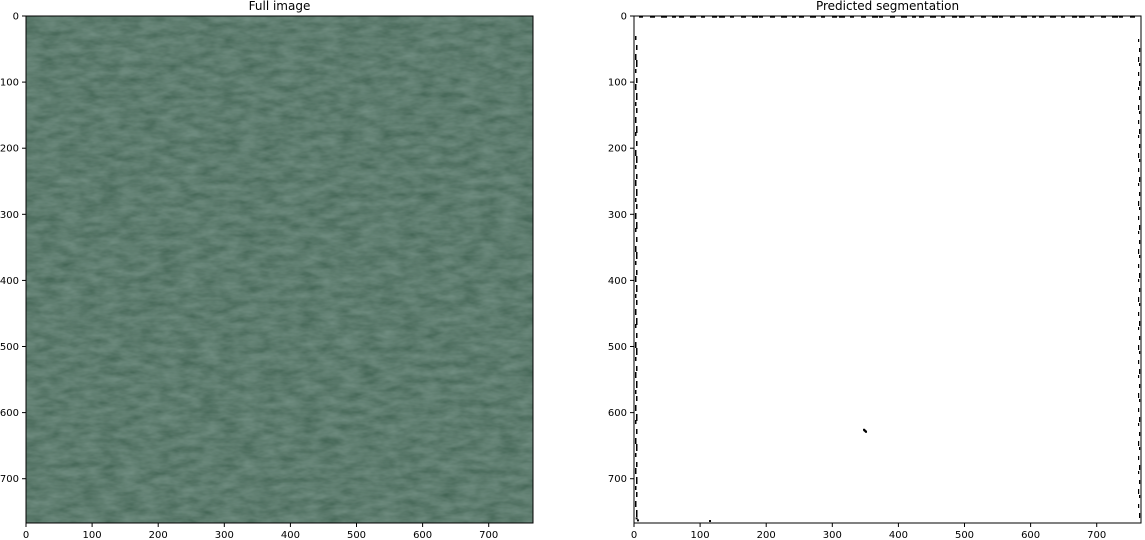 Image resolution: width=1145 pixels, height=540 pixels. What do you see at coordinates (92, 535) in the screenshot?
I see `x-tick-label: 100` at bounding box center [92, 535].